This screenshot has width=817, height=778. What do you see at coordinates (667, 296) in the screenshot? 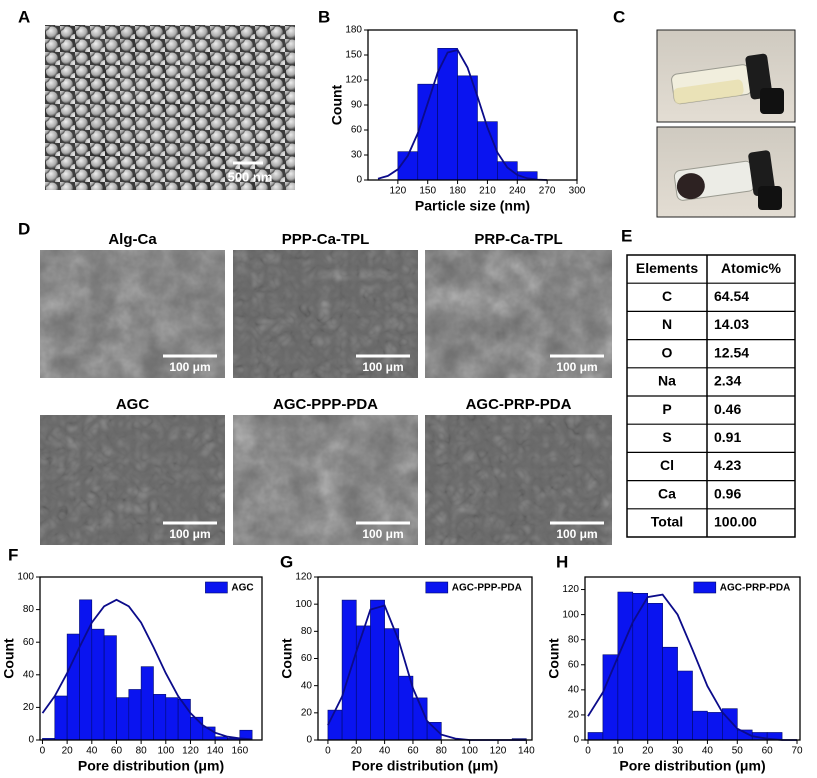
I see `table-cell: C` at bounding box center [667, 296].